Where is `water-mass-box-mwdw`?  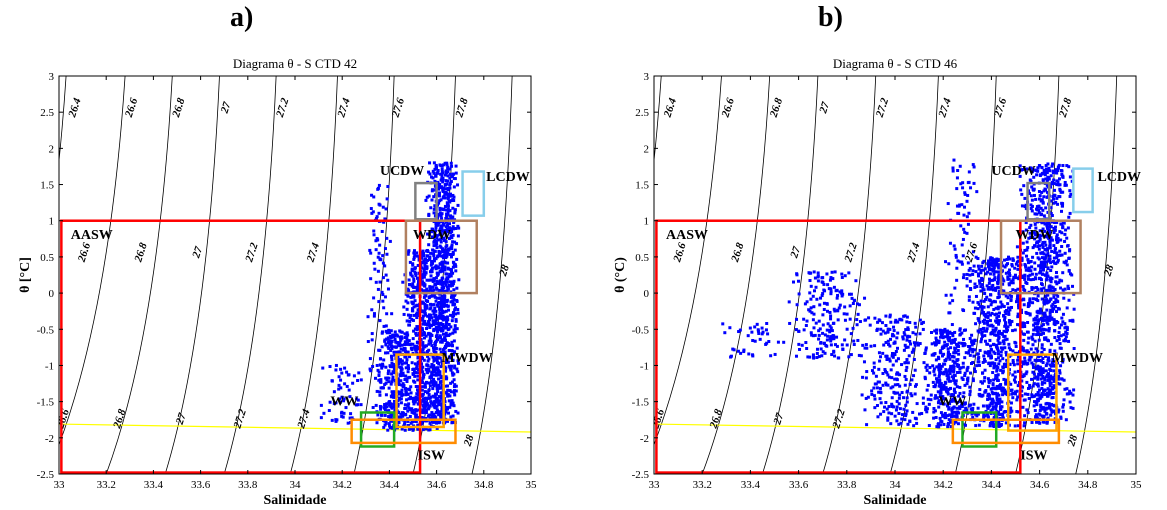
water-mass-box-mwdw is located at coordinates (420, 391).